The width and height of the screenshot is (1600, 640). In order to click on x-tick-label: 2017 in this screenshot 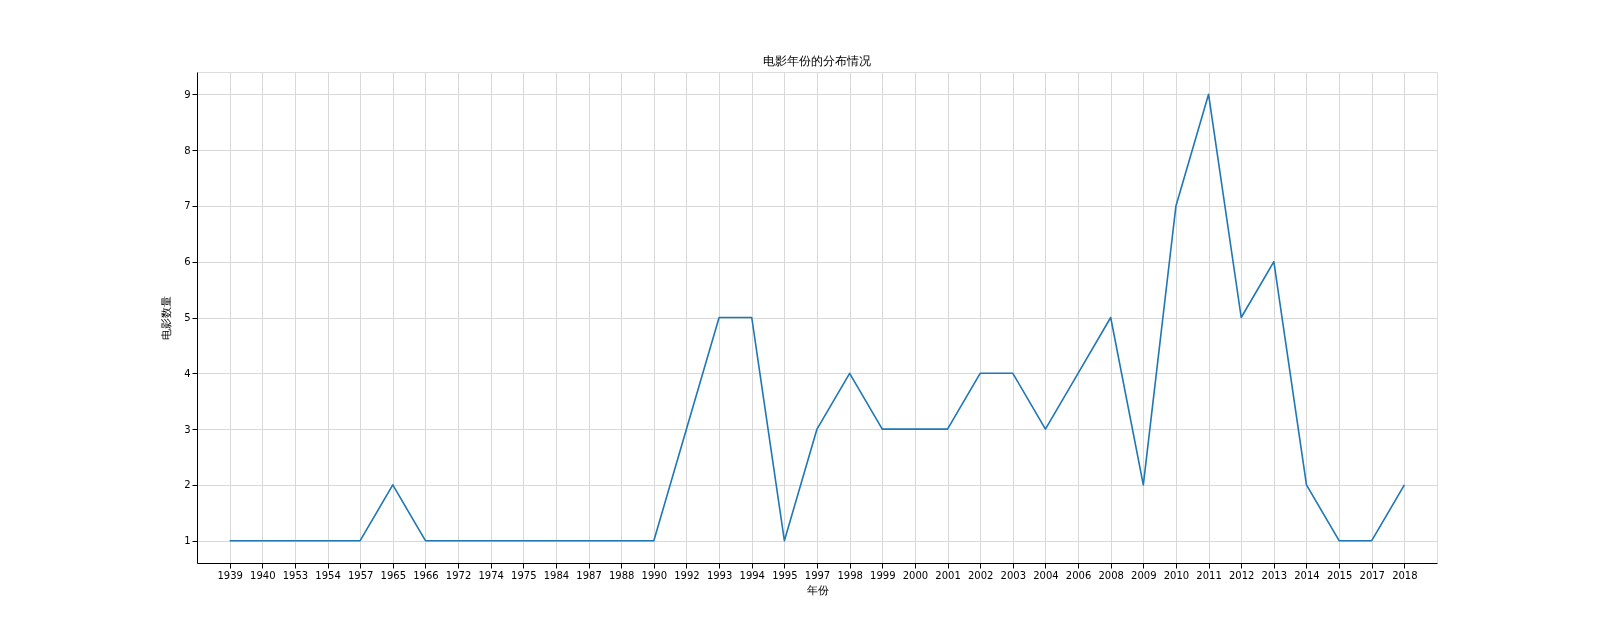, I will do `click(1372, 575)`.